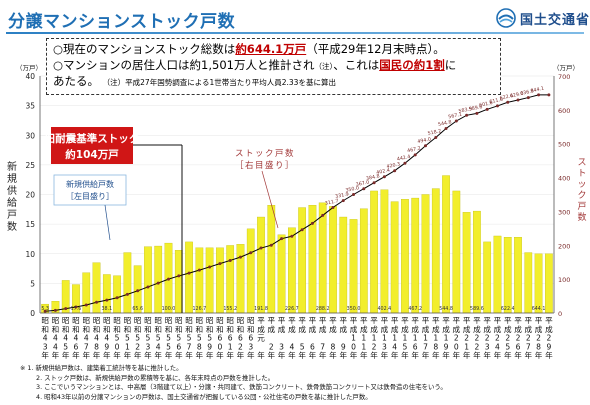  What do you see at coordinates (273, 50) in the screenshot?
I see `summary-line-1: ○現在のマンションストック総数は約644.1万戸（平成29年12月末時点）。` at bounding box center [273, 50].